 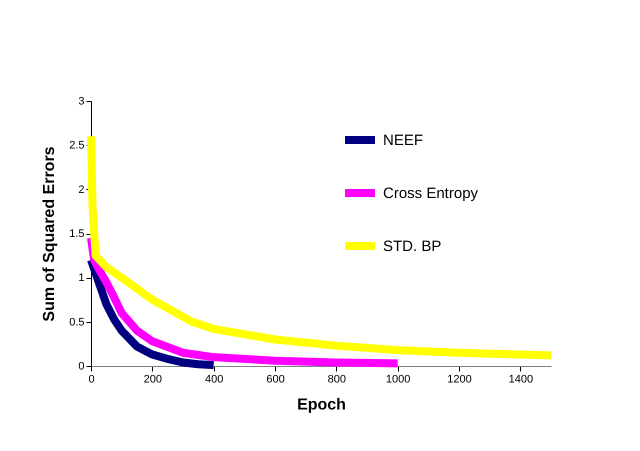 What do you see at coordinates (91, 380) in the screenshot?
I see `x-tick-label: 0` at bounding box center [91, 380].